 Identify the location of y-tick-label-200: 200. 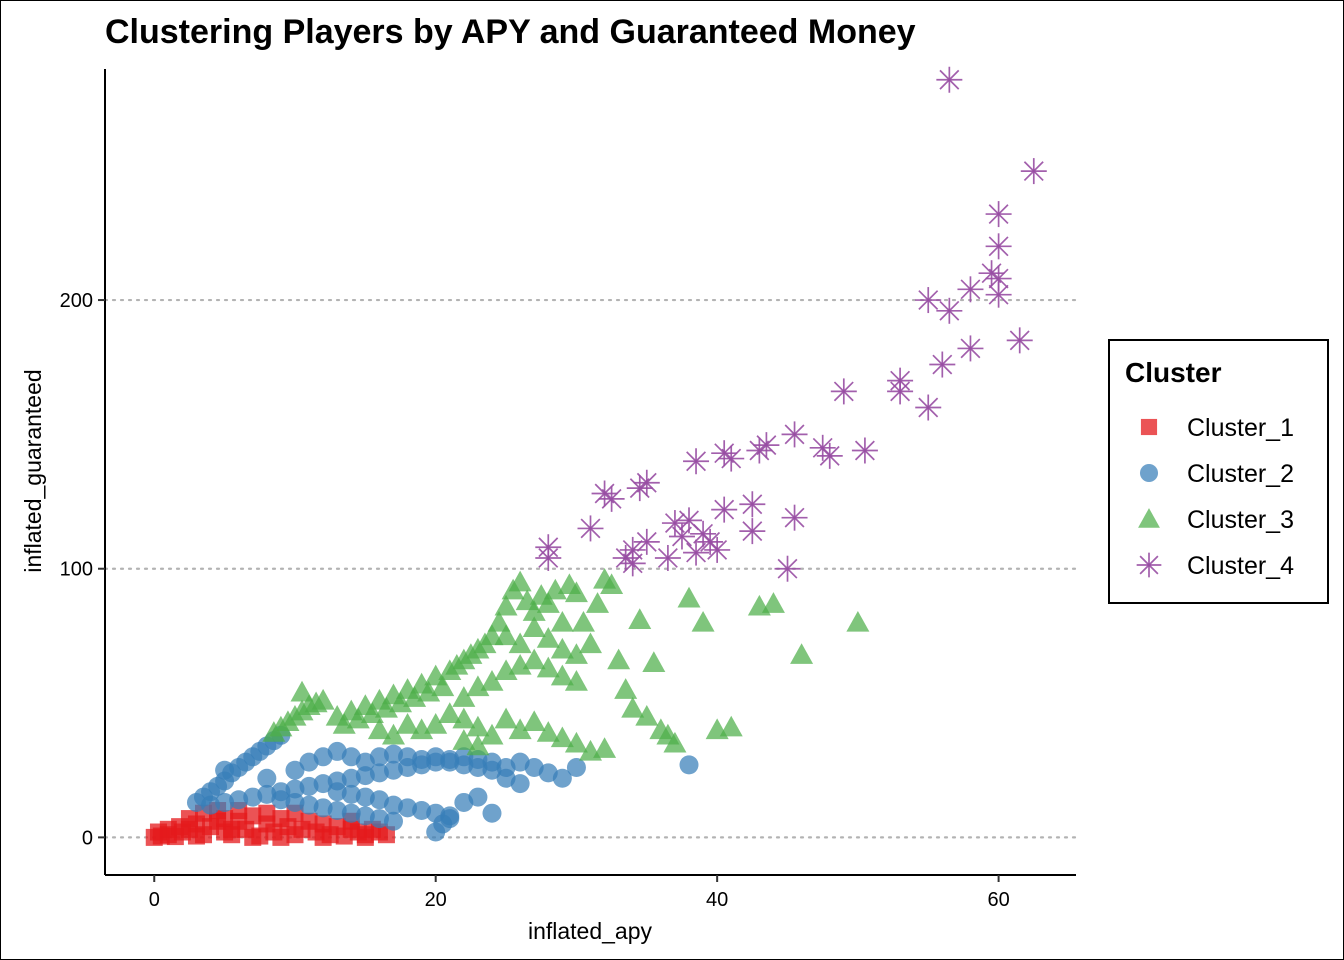
(76, 301).